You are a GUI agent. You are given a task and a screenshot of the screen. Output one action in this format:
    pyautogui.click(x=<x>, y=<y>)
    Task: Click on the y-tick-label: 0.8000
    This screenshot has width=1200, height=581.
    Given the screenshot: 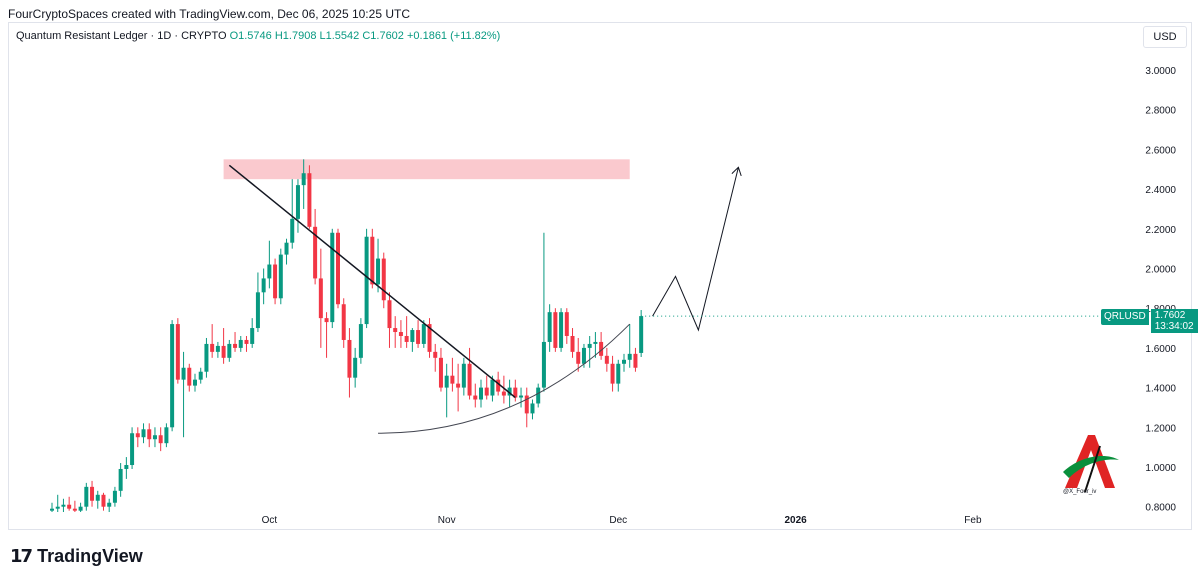 What is the action you would take?
    pyautogui.click(x=1160, y=508)
    